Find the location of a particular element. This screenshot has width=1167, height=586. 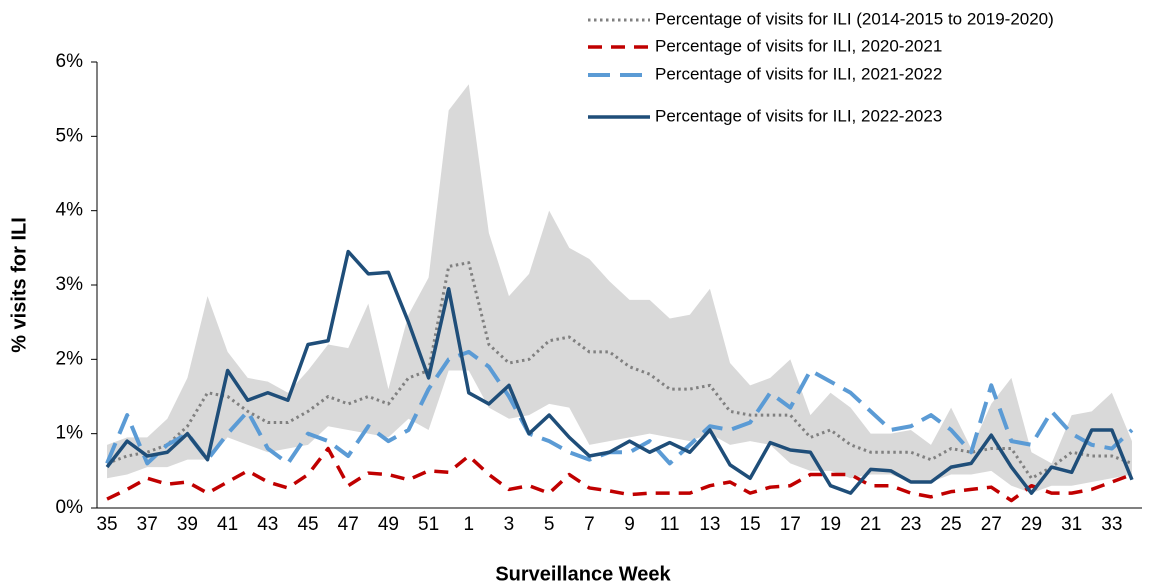

y-tick-label: 5% is located at coordinates (70, 135).